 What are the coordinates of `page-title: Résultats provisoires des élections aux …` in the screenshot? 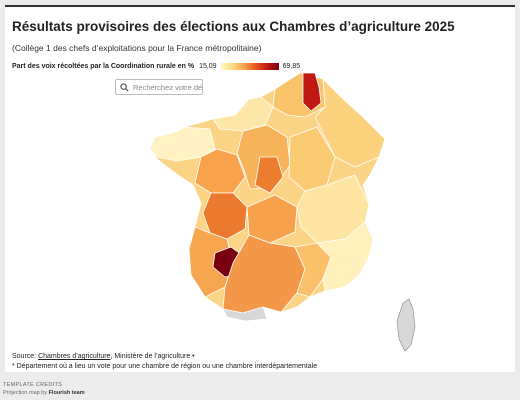 It's located at (233, 26).